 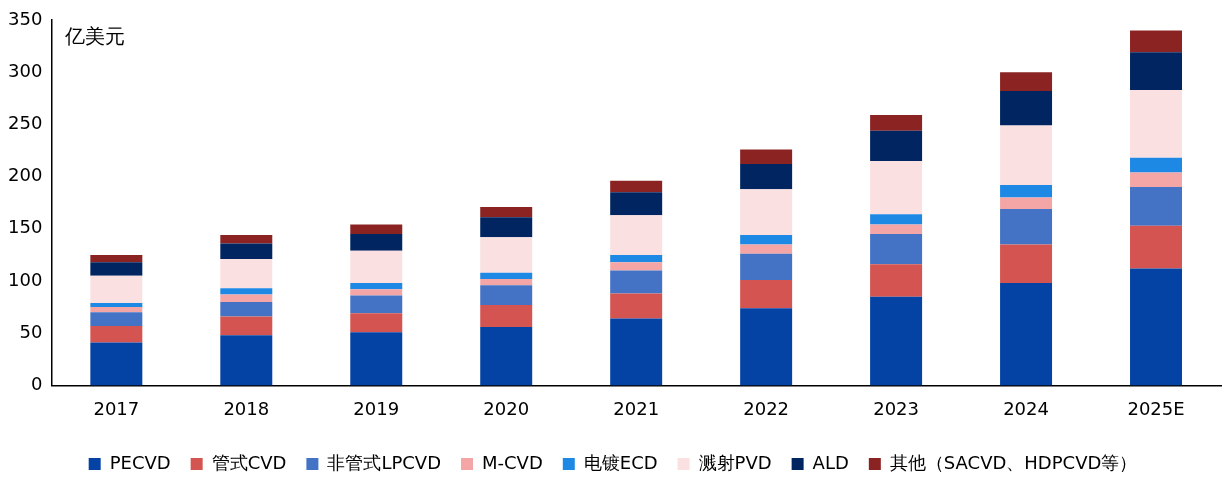 I want to click on x-tick-label: 2021, so click(x=636, y=408).